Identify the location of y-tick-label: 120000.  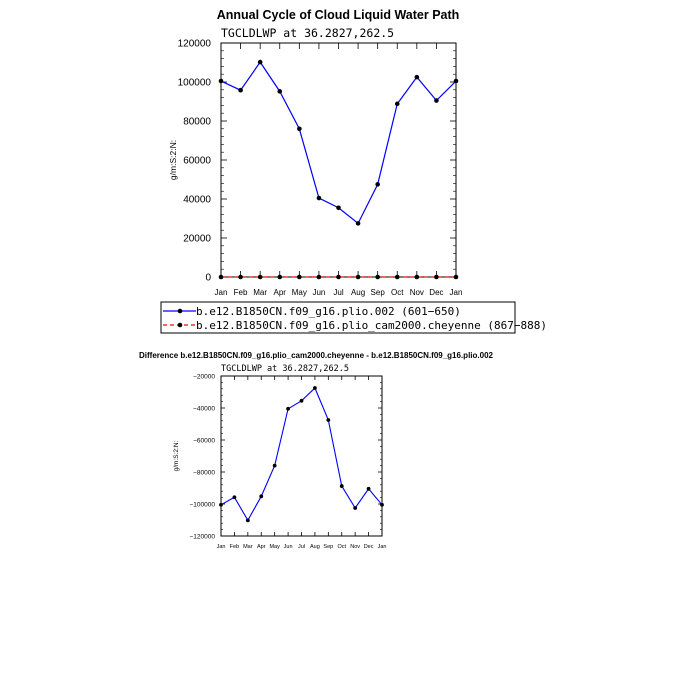
(195, 44).